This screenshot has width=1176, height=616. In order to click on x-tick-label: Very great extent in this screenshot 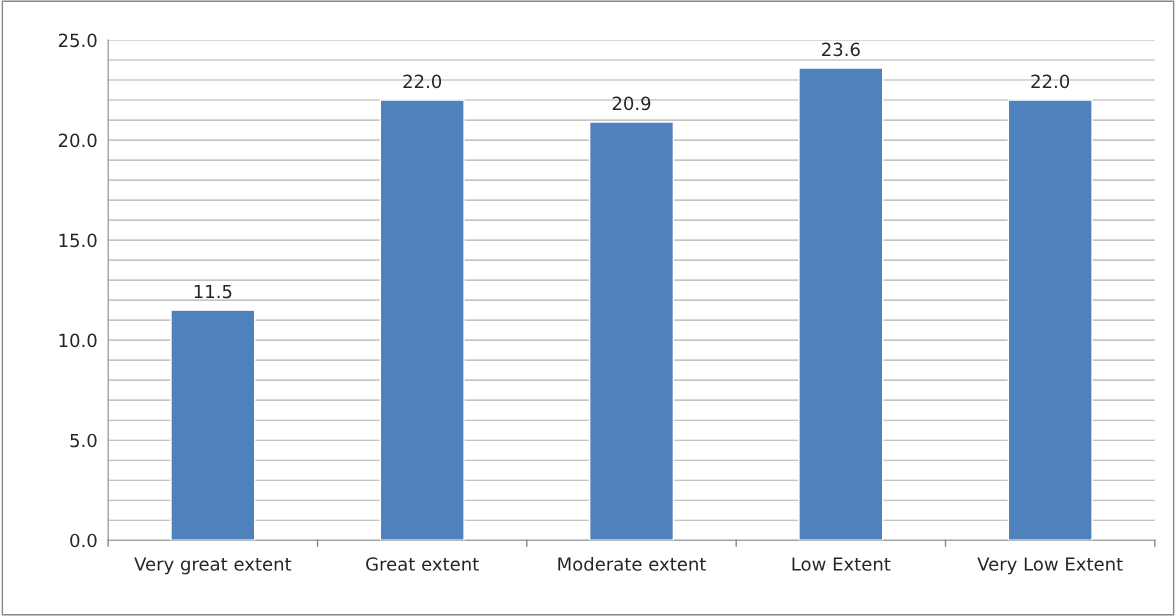, I will do `click(213, 566)`.